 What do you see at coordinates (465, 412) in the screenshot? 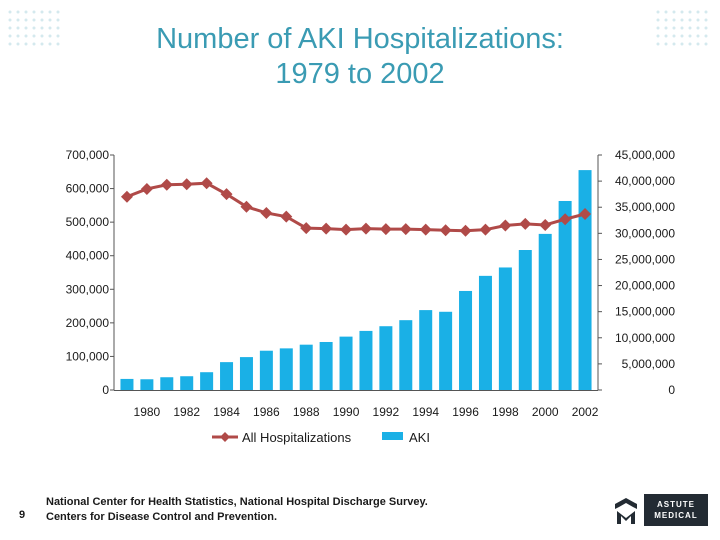
I see `x-axis-tick-label: 1996` at bounding box center [465, 412].